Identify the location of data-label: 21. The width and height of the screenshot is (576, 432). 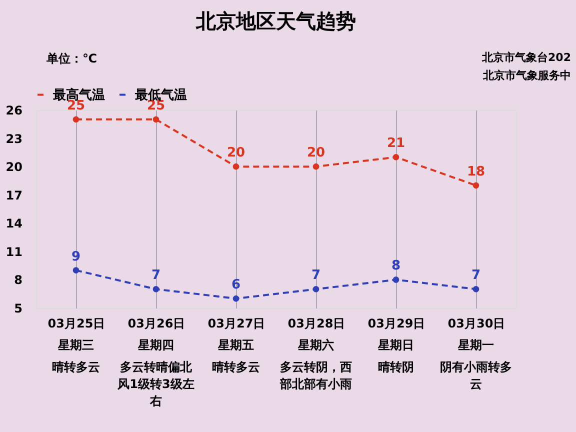
(396, 144).